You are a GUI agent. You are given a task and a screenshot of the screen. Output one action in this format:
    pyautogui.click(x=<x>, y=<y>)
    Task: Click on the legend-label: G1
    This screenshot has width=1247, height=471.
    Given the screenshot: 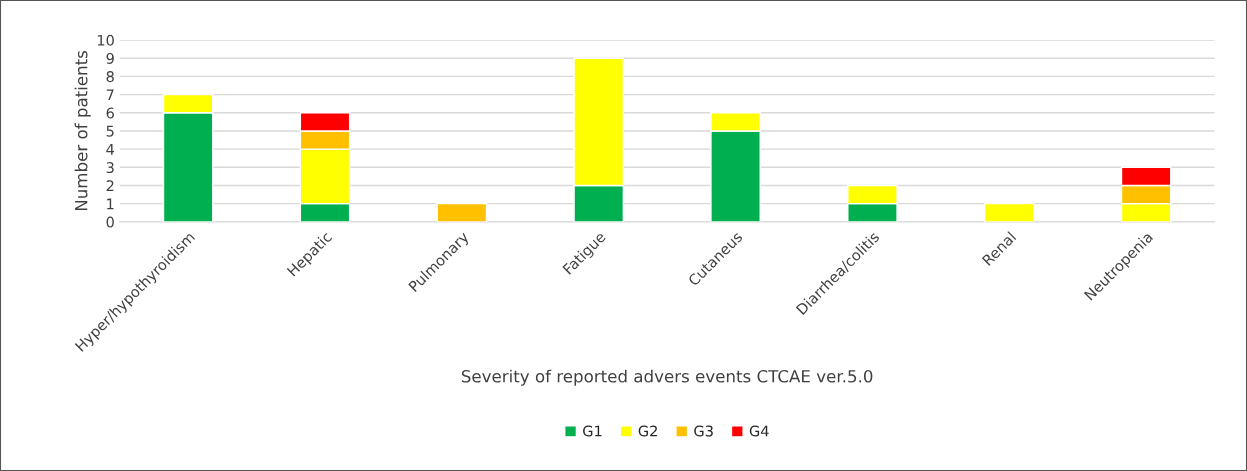 What is the action you would take?
    pyautogui.click(x=592, y=431)
    